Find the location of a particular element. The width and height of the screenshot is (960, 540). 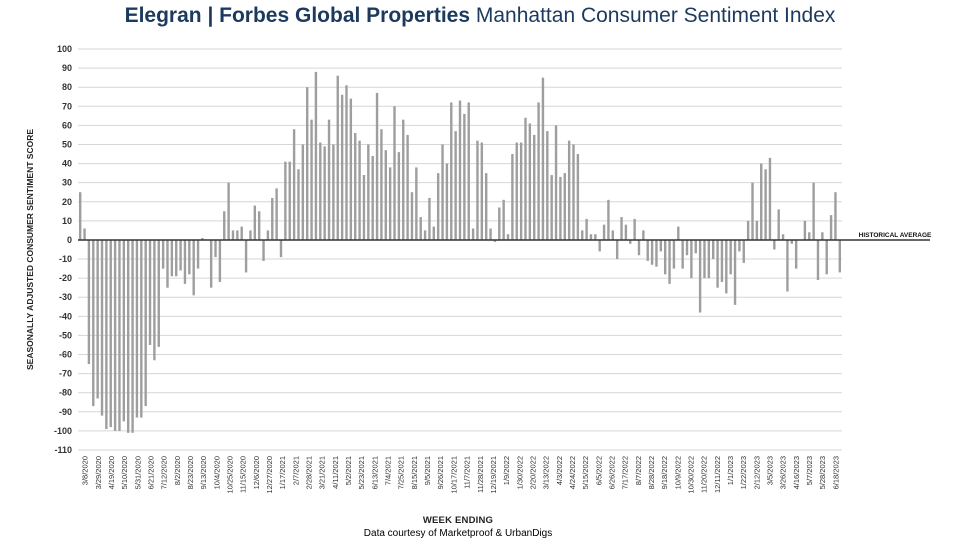

x-tick-label: 8/23/2020 is located at coordinates (190, 472).